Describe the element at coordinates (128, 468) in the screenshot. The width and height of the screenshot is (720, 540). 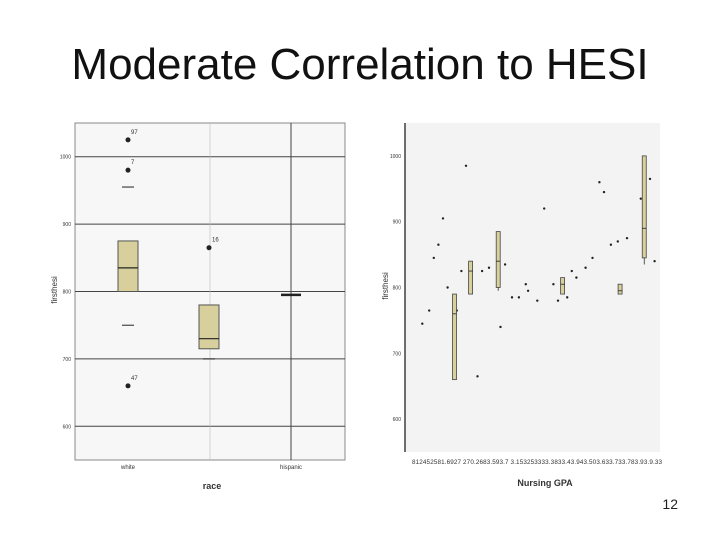
I see `x-tick-label: white` at that location.